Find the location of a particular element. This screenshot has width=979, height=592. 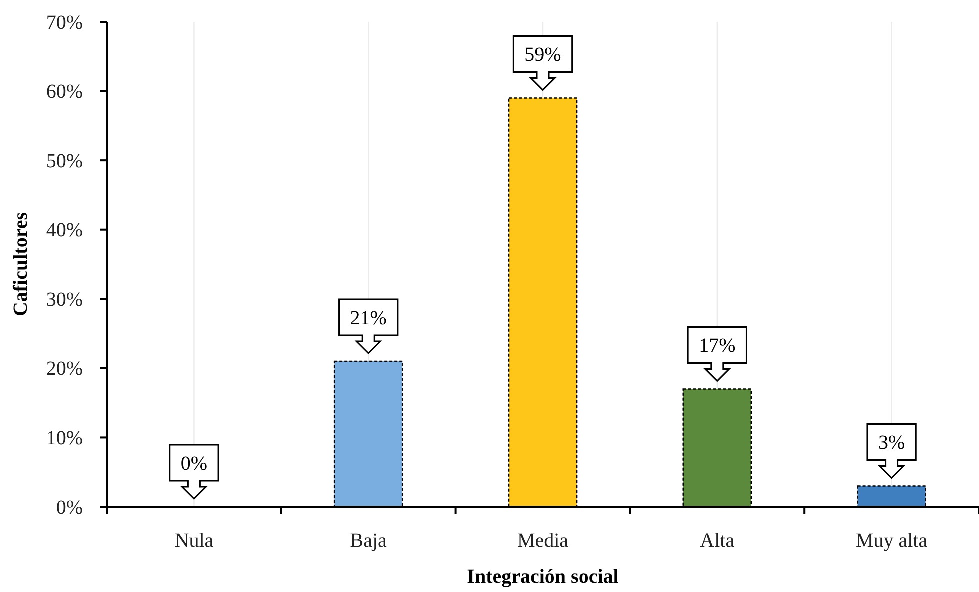

y-tick-label: 40% is located at coordinates (64, 231).